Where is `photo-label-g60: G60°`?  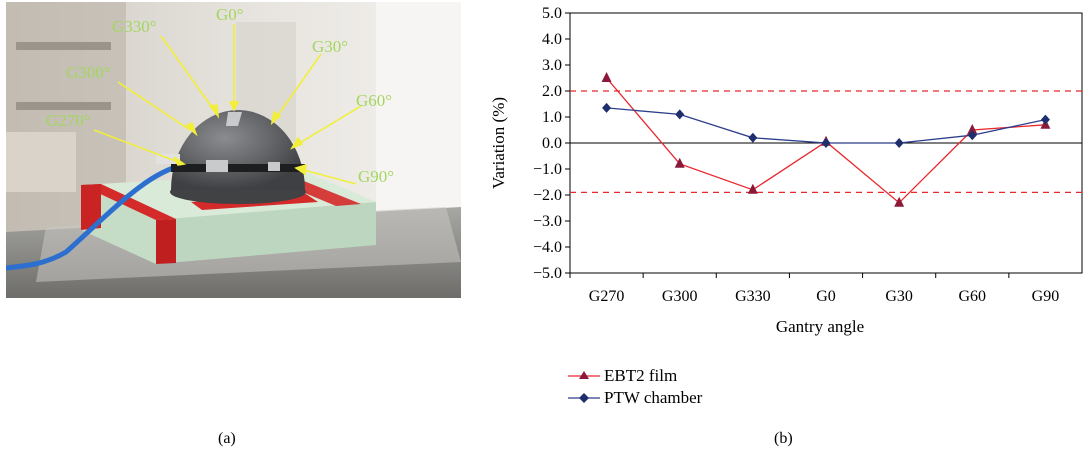
photo-label-g60: G60° is located at coordinates (374, 100).